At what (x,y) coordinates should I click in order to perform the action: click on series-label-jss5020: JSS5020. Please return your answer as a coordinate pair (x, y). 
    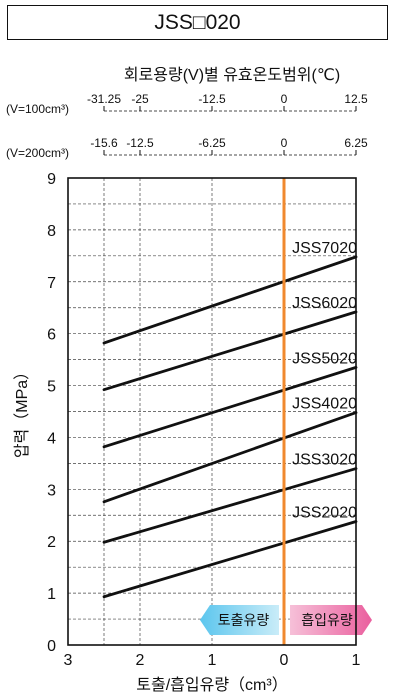
    Looking at the image, I should click on (324, 358).